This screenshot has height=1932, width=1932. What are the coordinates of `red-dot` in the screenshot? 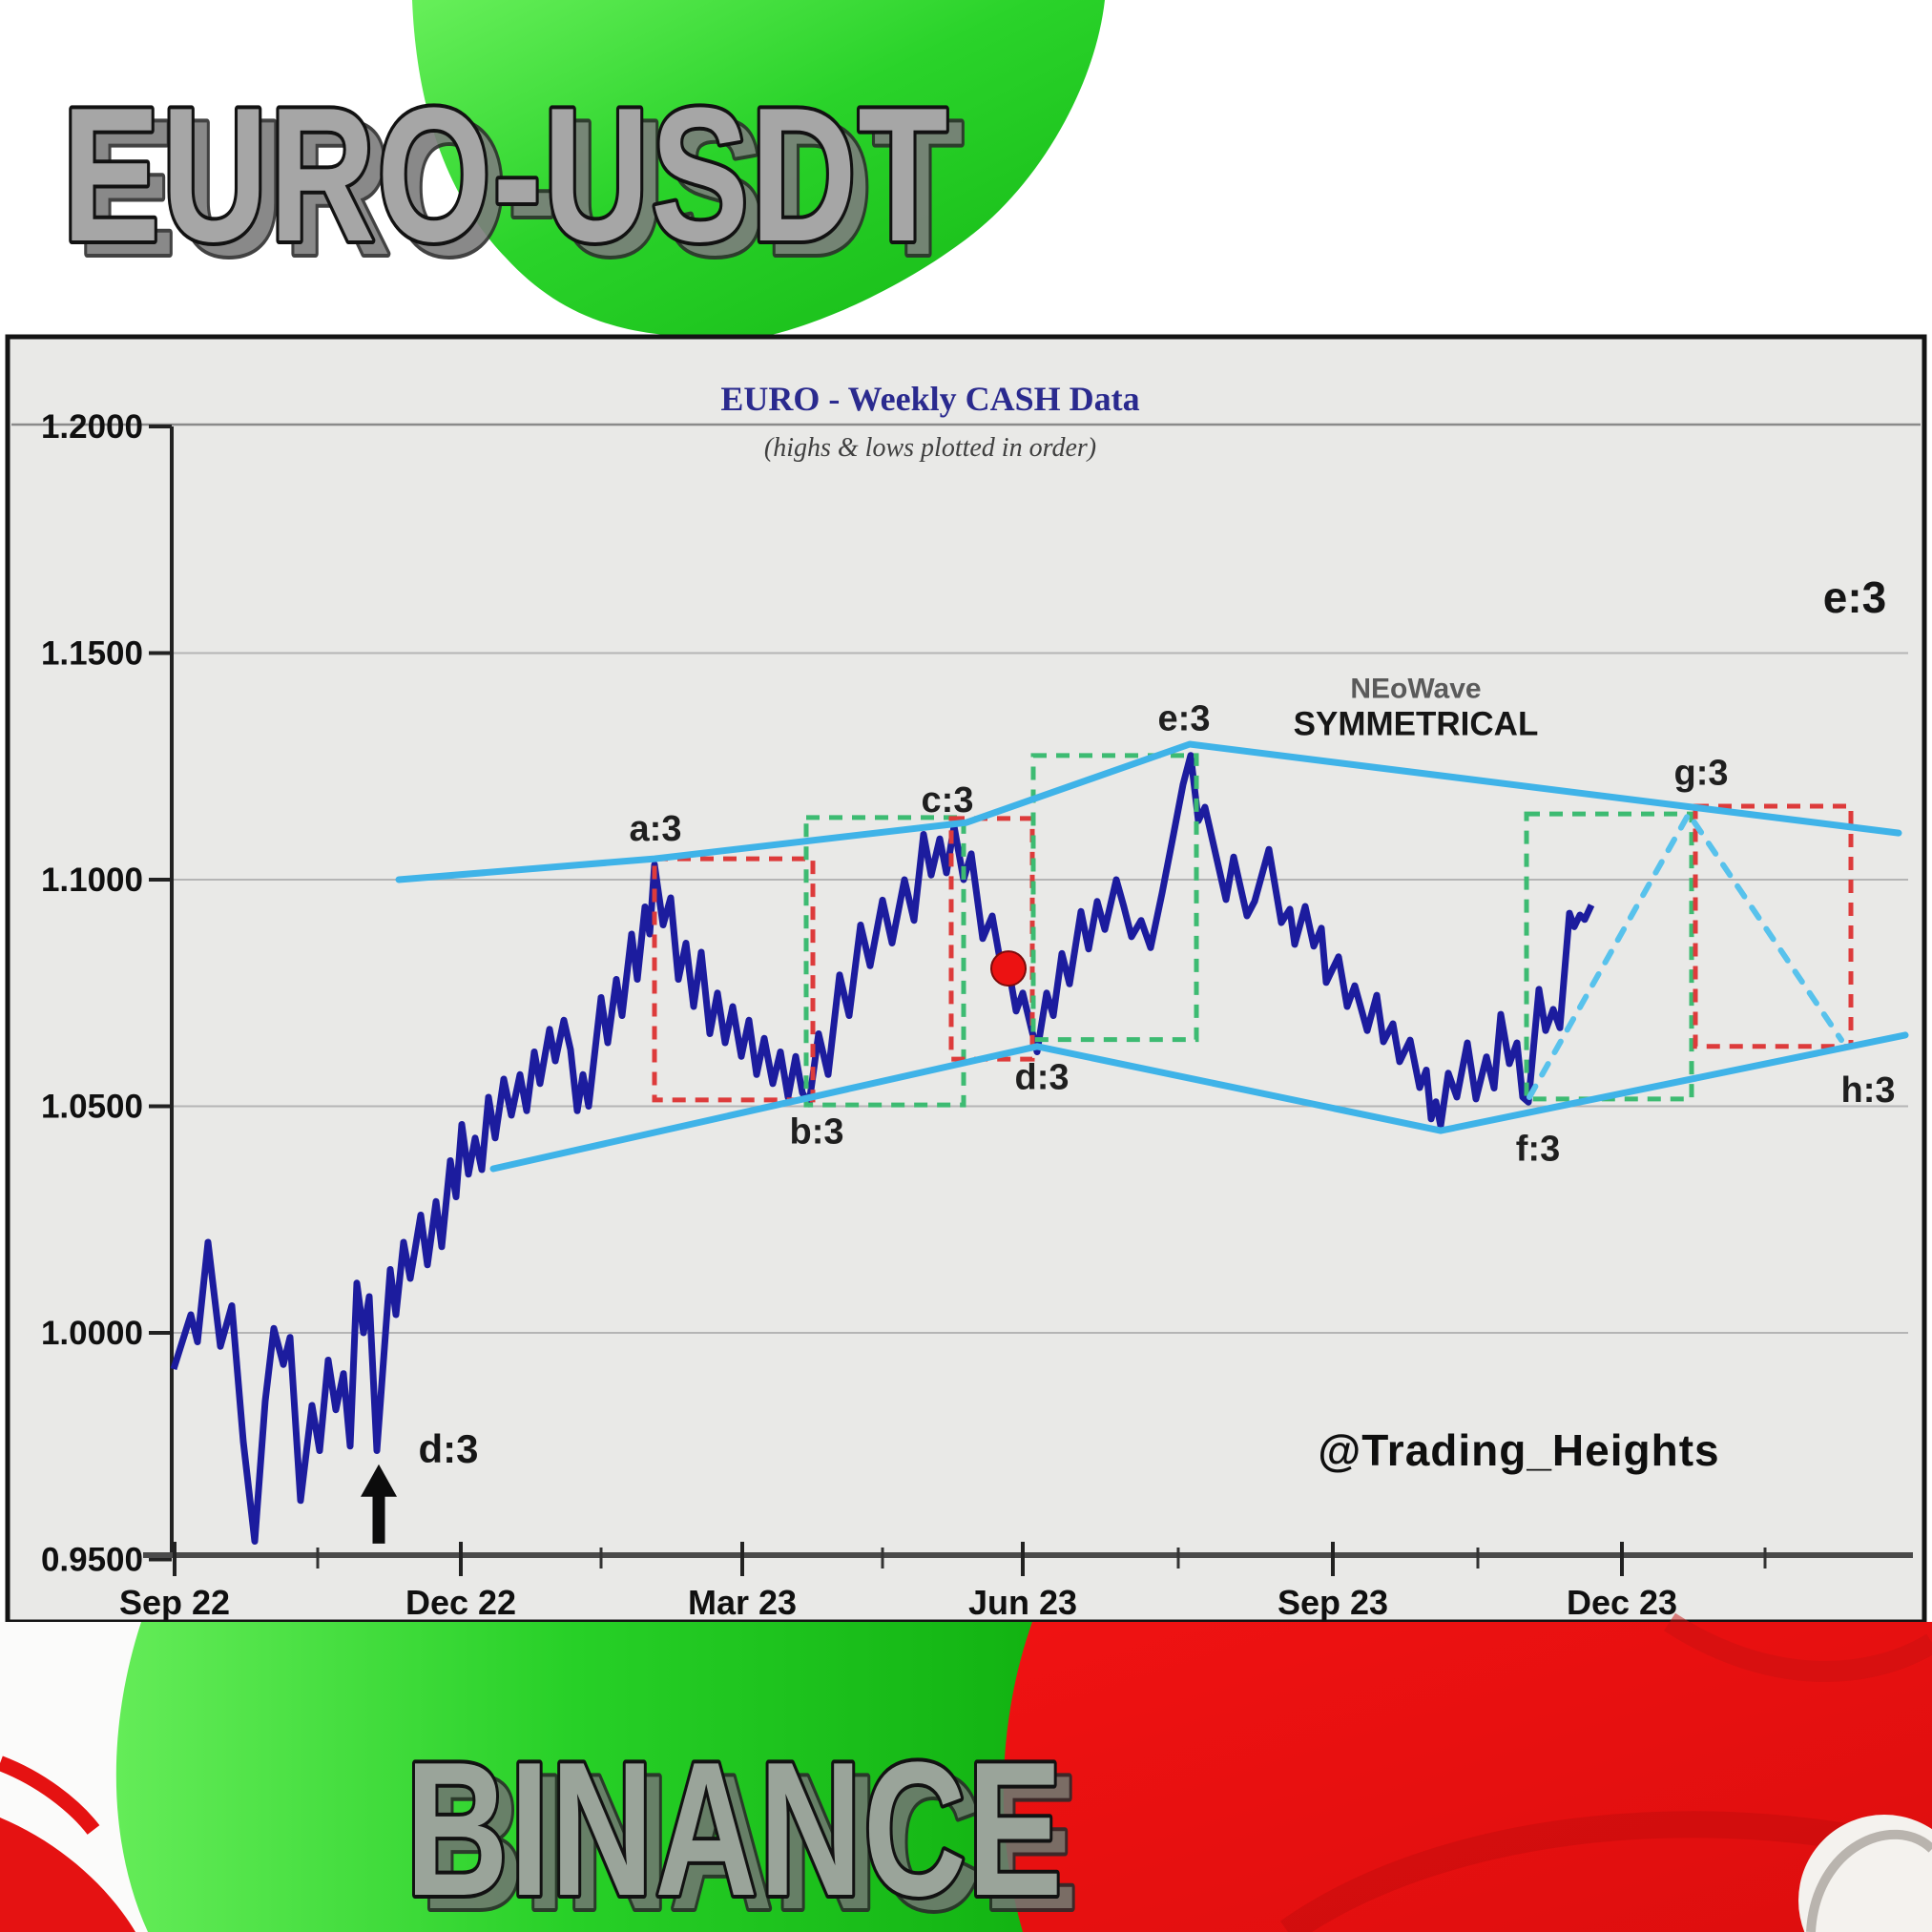 It's located at (1008, 968).